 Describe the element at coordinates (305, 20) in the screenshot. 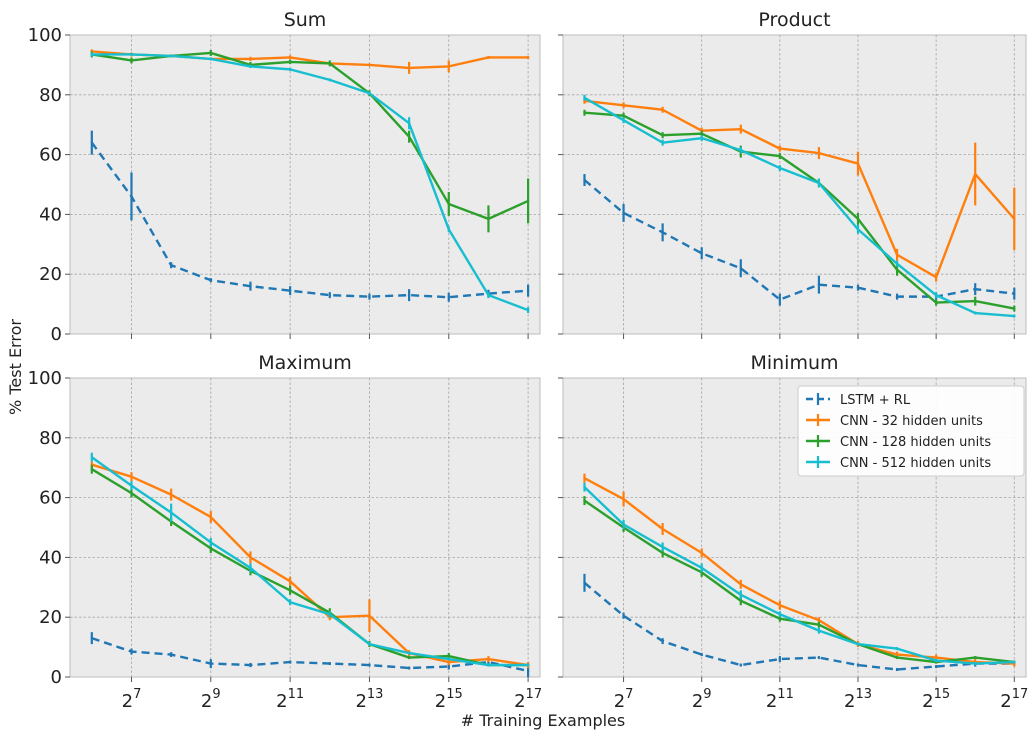

I see `panel-title-sum: Sum` at that location.